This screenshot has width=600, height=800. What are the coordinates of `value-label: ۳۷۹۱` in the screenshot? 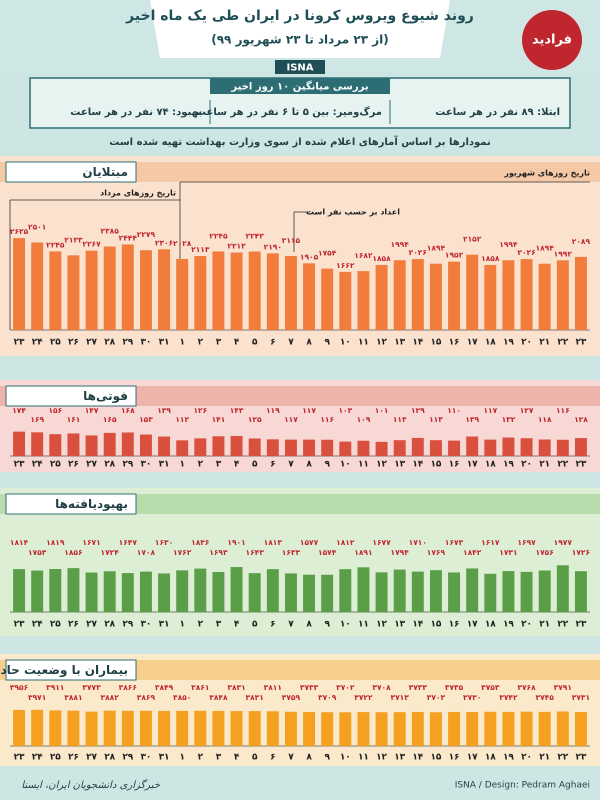 It's located at (563, 687).